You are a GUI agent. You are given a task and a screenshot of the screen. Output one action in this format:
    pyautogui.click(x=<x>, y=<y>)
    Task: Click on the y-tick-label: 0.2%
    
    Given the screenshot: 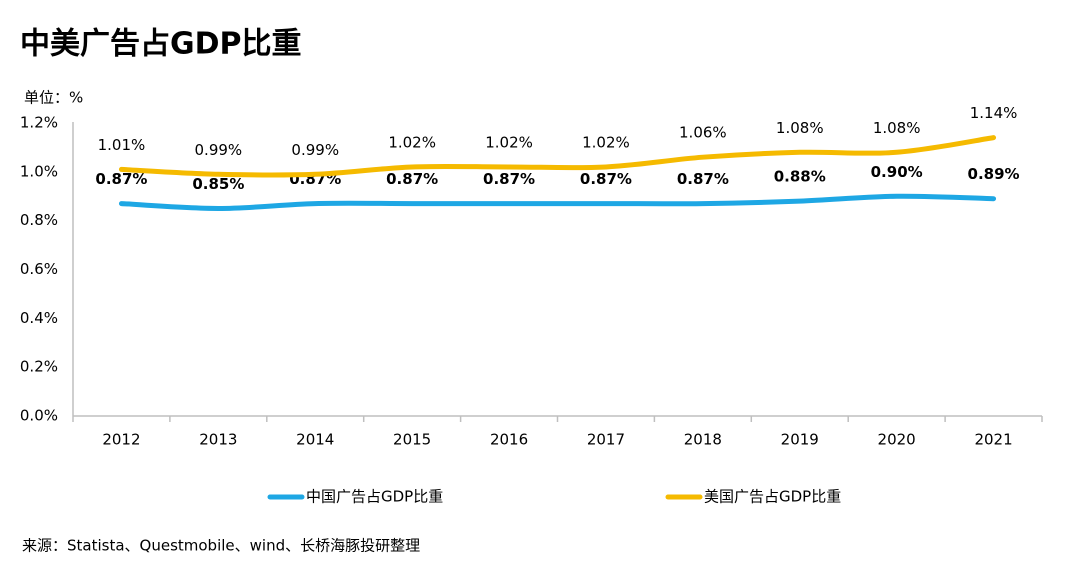 What is the action you would take?
    pyautogui.click(x=39, y=367)
    